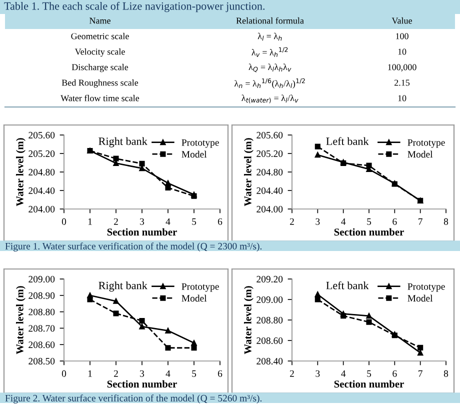 This screenshot has width=460, height=406. Describe the element at coordinates (134, 7) in the screenshot. I see `text: Table 1. The each scale of Lize navigation-power junction.` at that location.